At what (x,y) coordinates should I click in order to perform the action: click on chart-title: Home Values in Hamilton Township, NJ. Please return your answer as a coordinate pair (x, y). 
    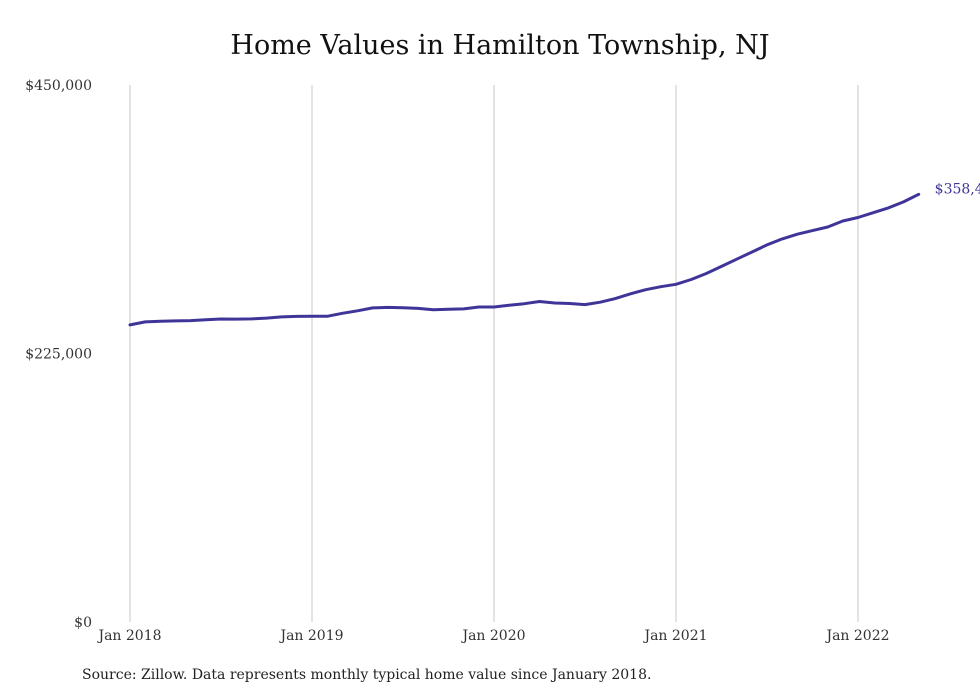
    Looking at the image, I should click on (500, 45).